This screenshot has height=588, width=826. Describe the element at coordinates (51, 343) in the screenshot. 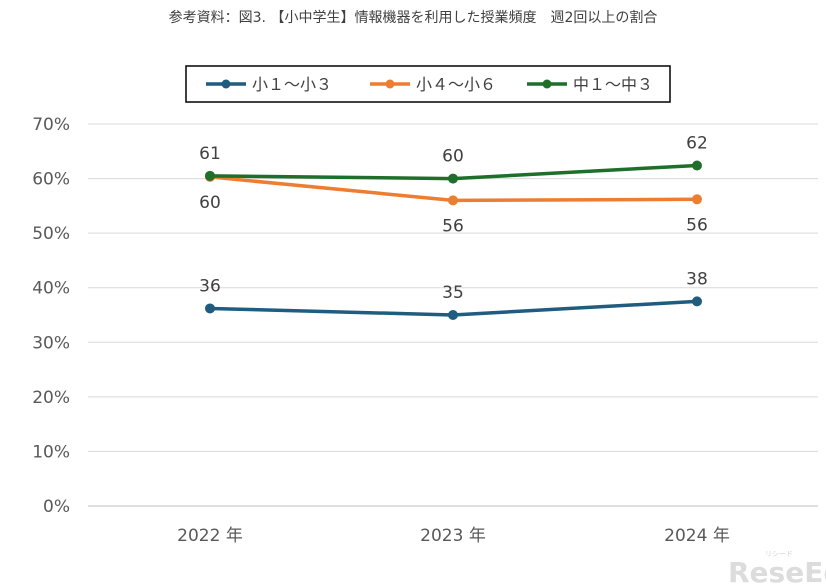

I see `y-tick-label: 30%` at that location.